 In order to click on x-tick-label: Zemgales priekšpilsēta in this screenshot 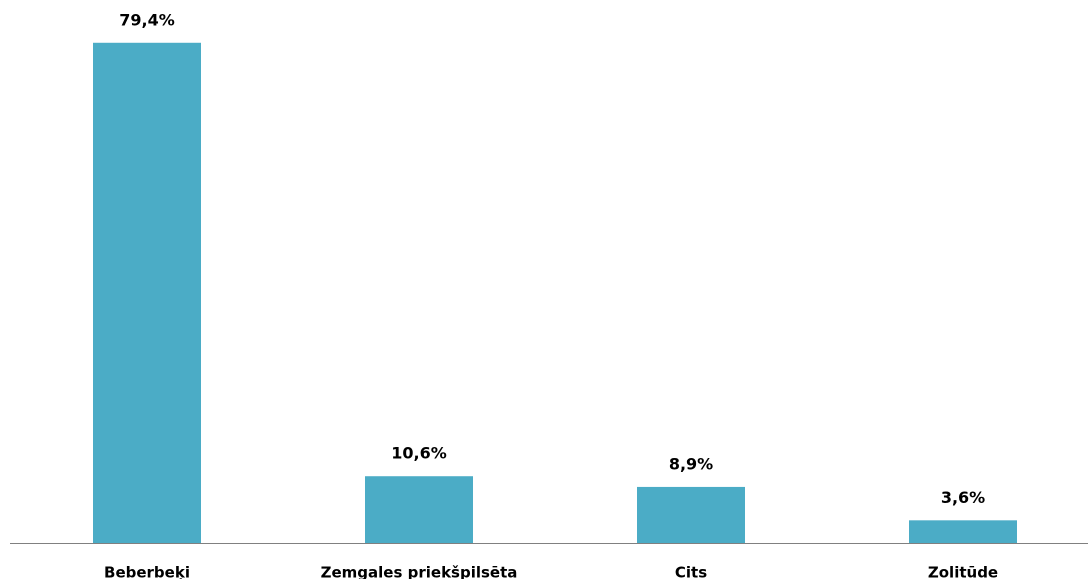, I will do `click(419, 571)`.